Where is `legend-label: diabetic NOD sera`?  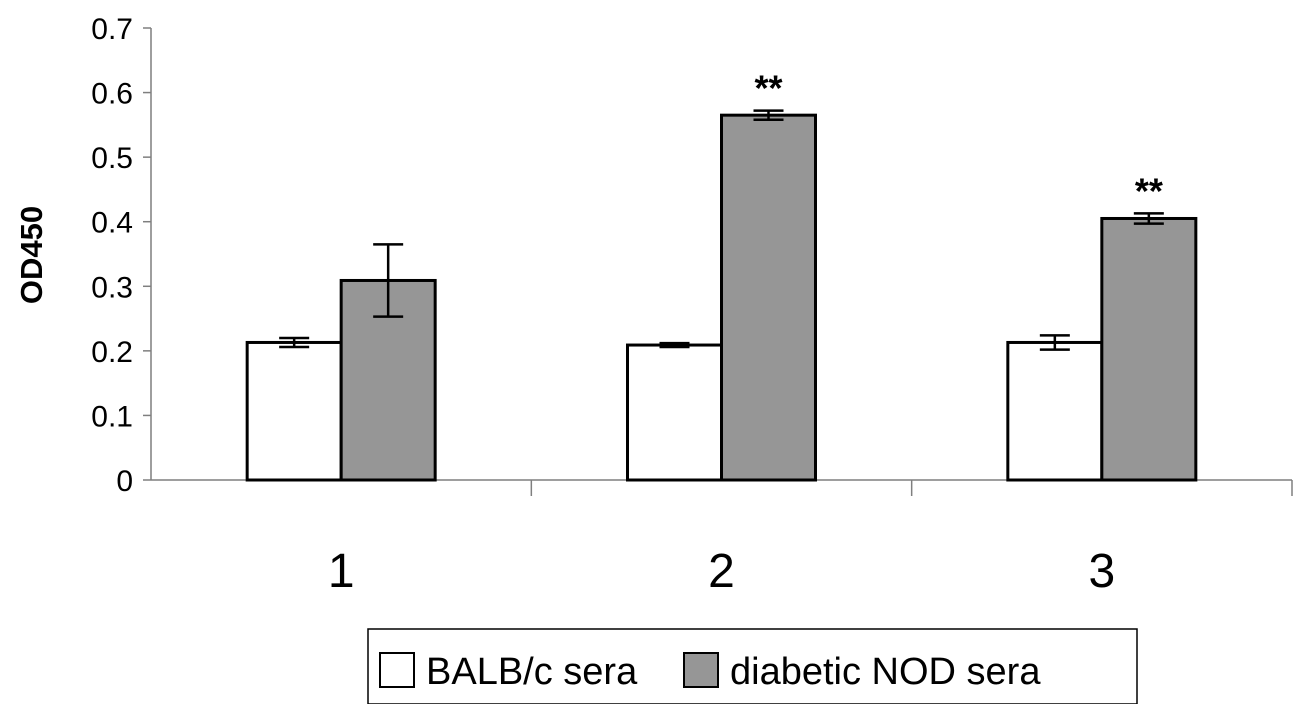 legend-label: diabetic NOD sera is located at coordinates (885, 672).